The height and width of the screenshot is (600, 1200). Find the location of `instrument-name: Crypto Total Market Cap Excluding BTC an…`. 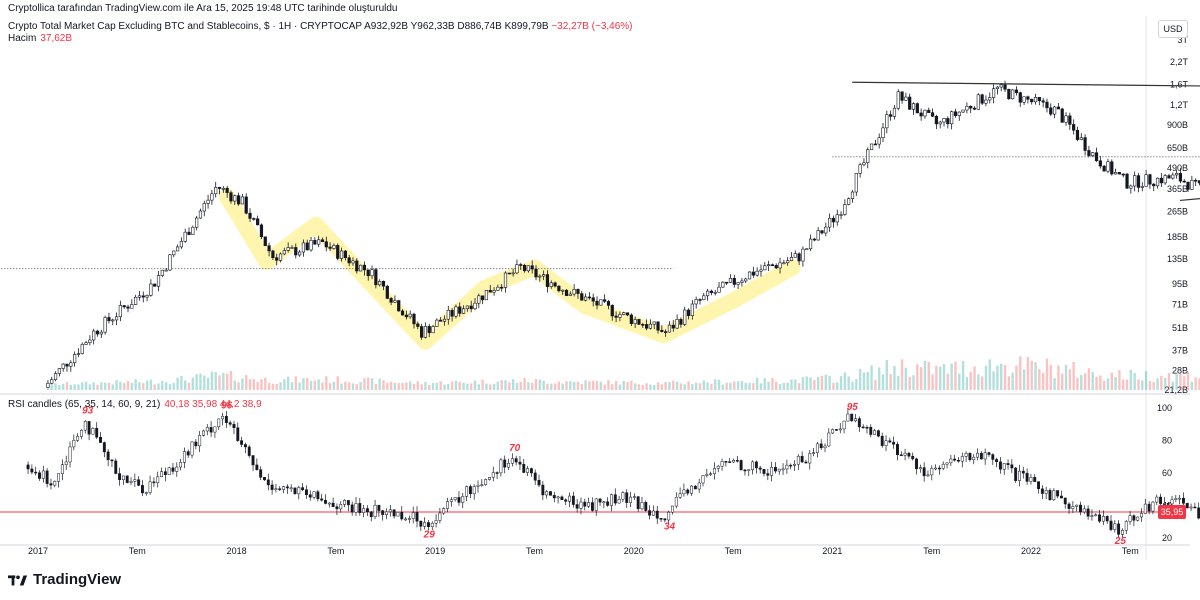

instrument-name: Crypto Total Market Cap Excluding BTC an… is located at coordinates (185, 26).